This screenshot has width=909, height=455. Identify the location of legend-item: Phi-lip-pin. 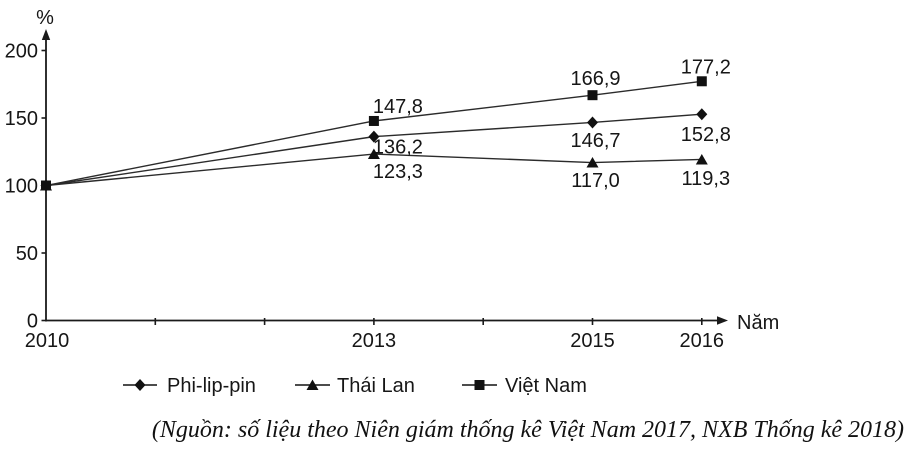
(189, 386).